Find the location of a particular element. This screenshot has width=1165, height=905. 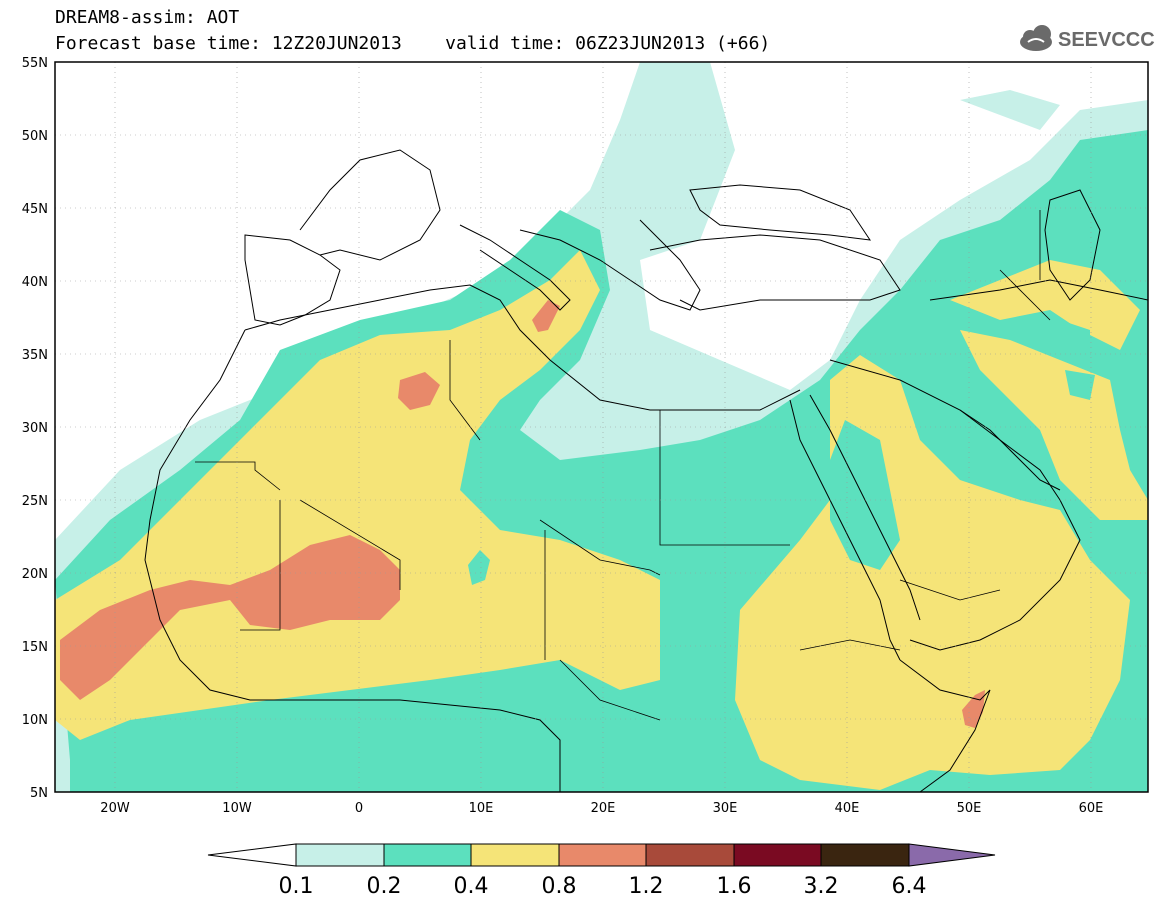

map-title: DREAM8-assim: AOT is located at coordinates (147, 17).